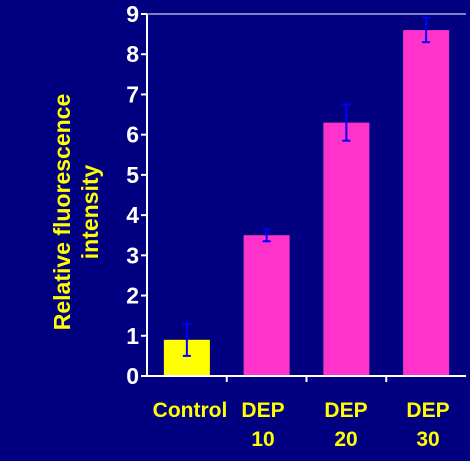  I want to click on y-tick-label: 9, so click(132, 14).